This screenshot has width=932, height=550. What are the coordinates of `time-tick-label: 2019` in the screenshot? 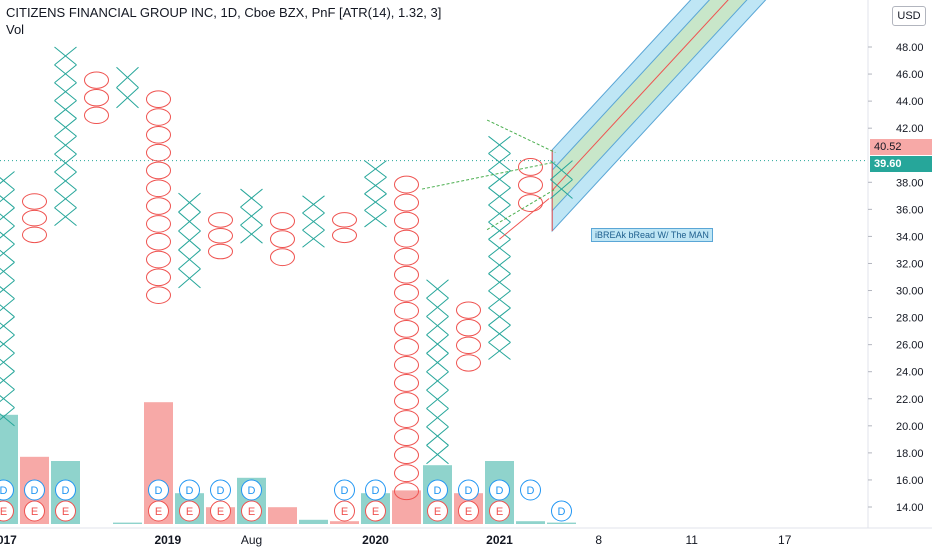 It's located at (167, 540).